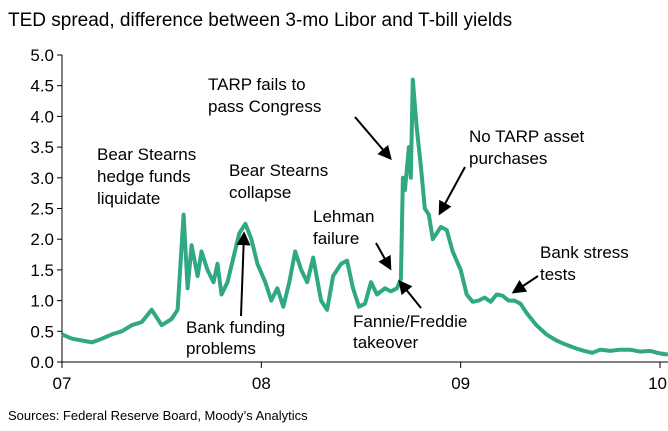 This screenshot has height=431, width=668. Describe the element at coordinates (343, 216) in the screenshot. I see `annotation: Lehman` at that location.